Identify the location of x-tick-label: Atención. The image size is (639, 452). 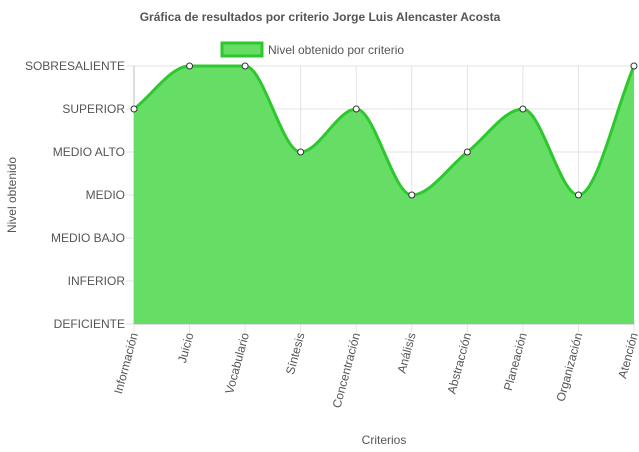
(627, 355).